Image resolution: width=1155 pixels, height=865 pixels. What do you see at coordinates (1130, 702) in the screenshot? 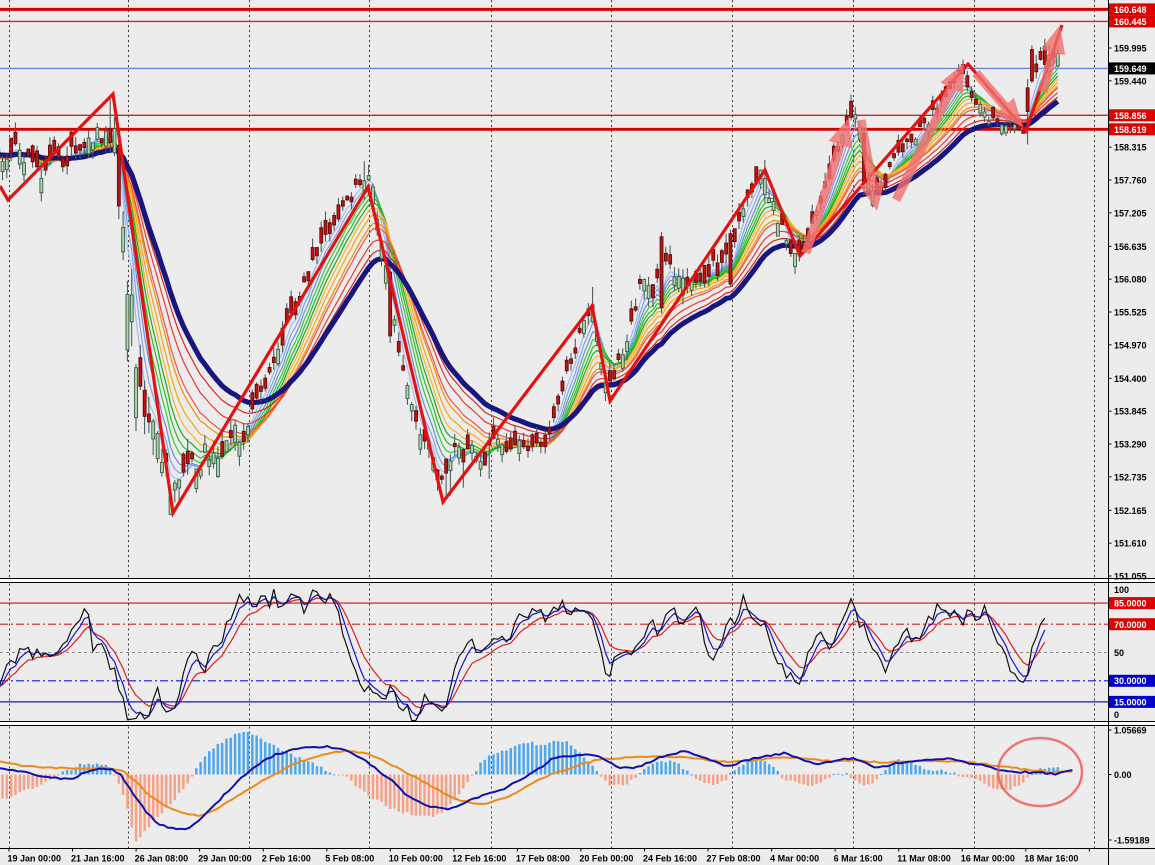
I see `svg-text: 15.0000` at bounding box center [1130, 702].